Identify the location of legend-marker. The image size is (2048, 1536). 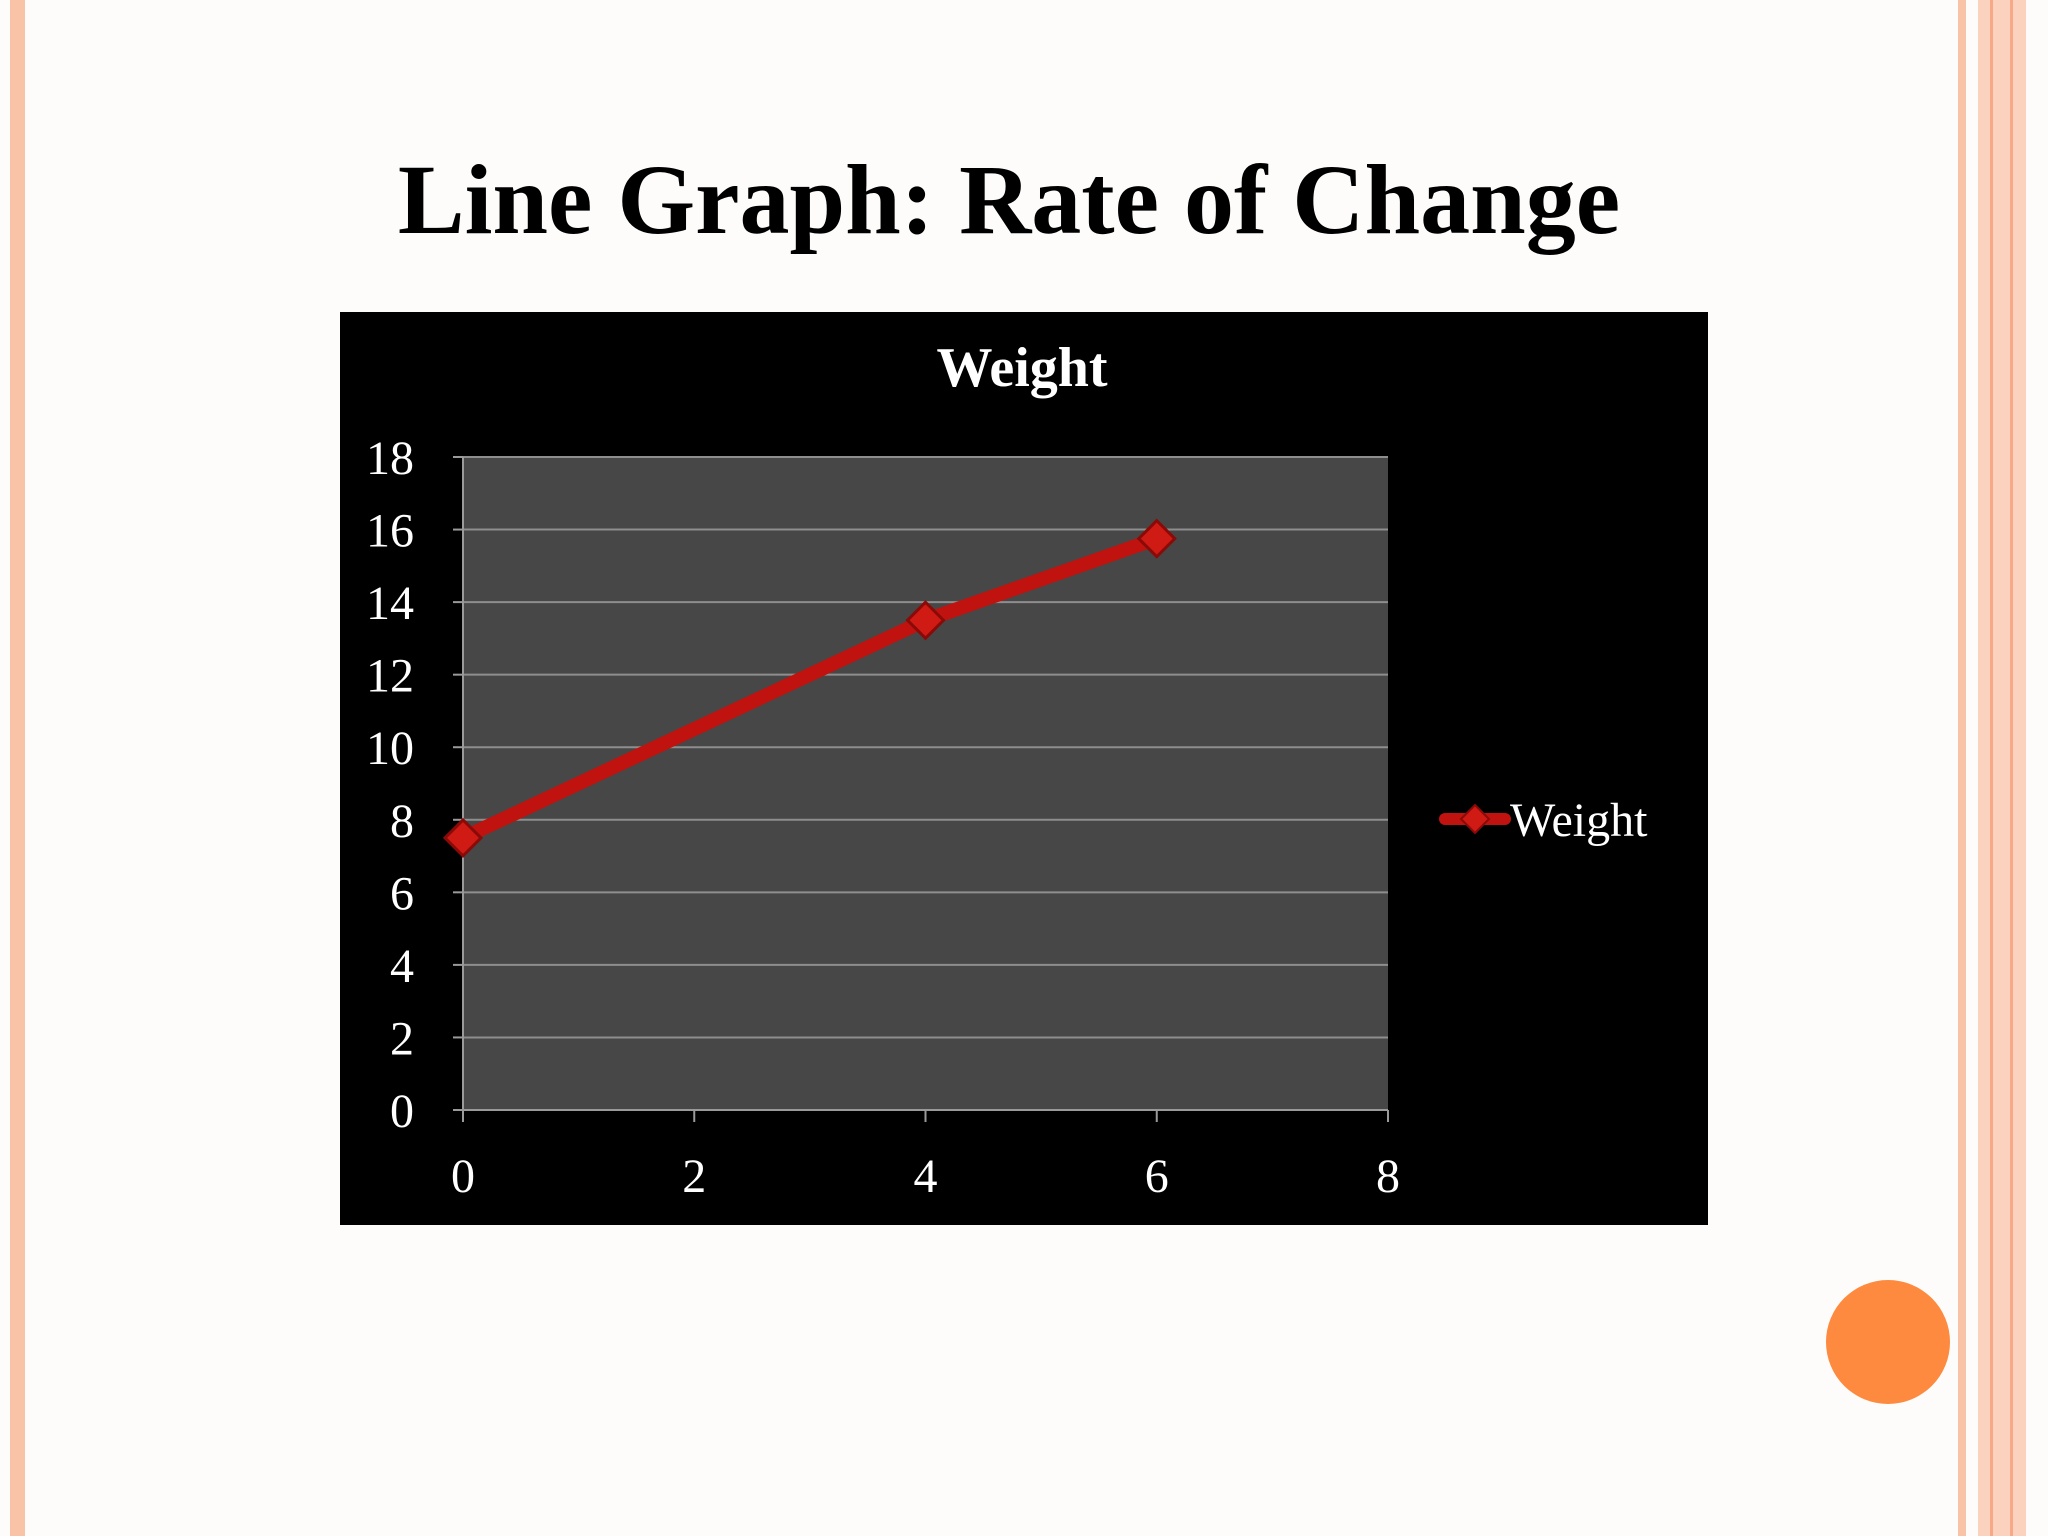
(1475, 819).